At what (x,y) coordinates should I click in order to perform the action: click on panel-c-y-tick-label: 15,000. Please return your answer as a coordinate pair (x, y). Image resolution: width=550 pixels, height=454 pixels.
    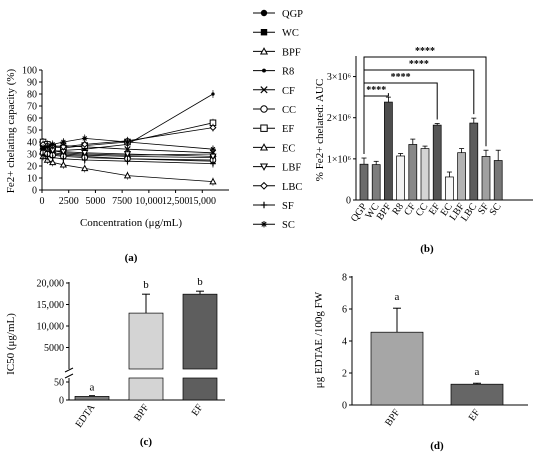
    Looking at the image, I should click on (51, 305).